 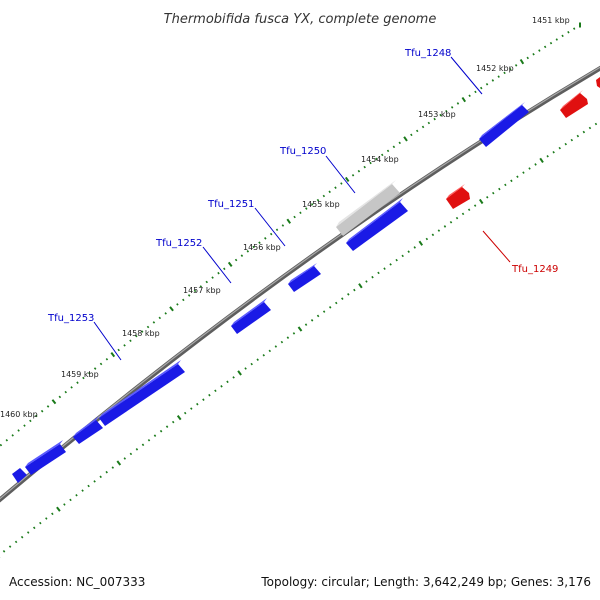 What do you see at coordinates (380, 159) in the screenshot?
I see `scale-label: 1454 kbp` at bounding box center [380, 159].